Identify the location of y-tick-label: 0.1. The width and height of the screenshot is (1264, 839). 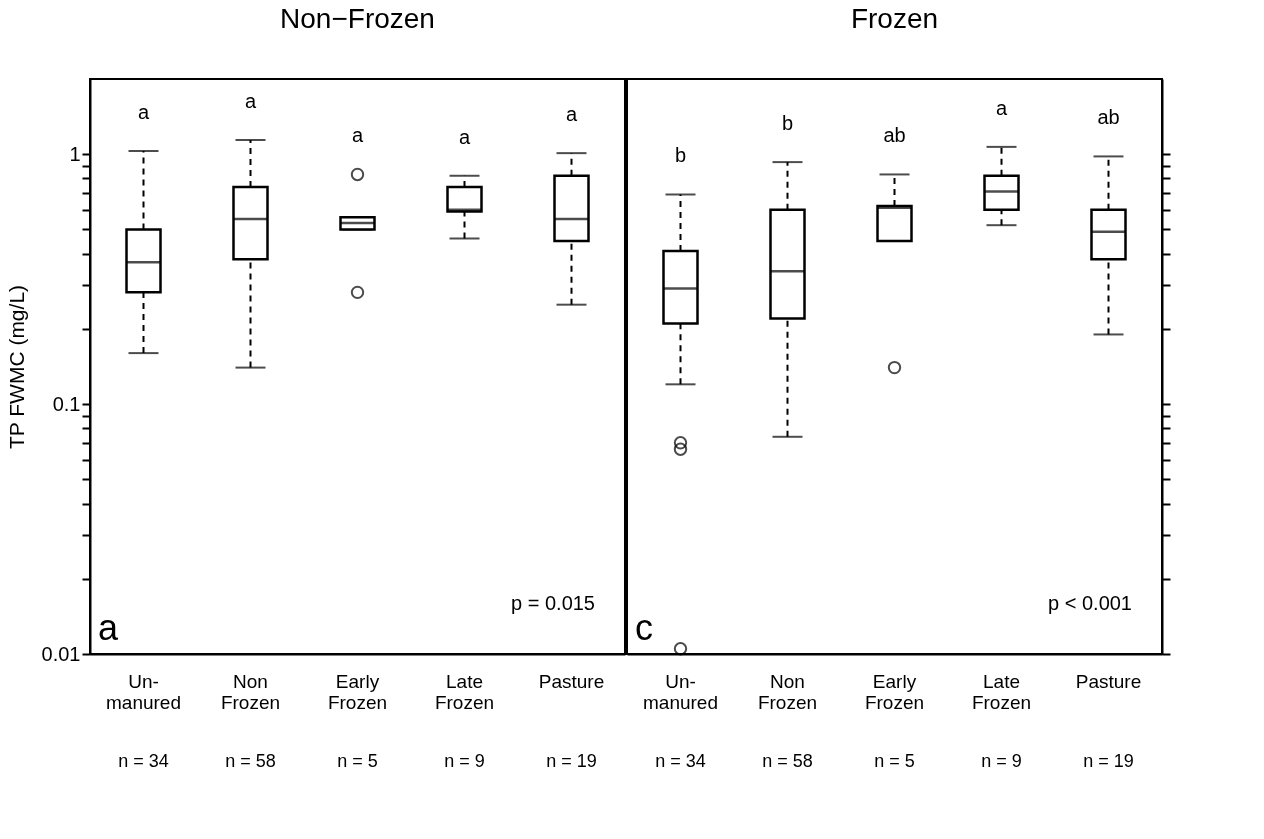
(66, 403).